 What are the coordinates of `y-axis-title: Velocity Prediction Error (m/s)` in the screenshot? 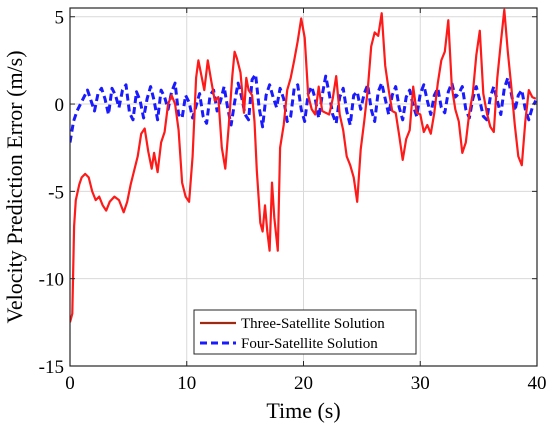 It's located at (14, 186).